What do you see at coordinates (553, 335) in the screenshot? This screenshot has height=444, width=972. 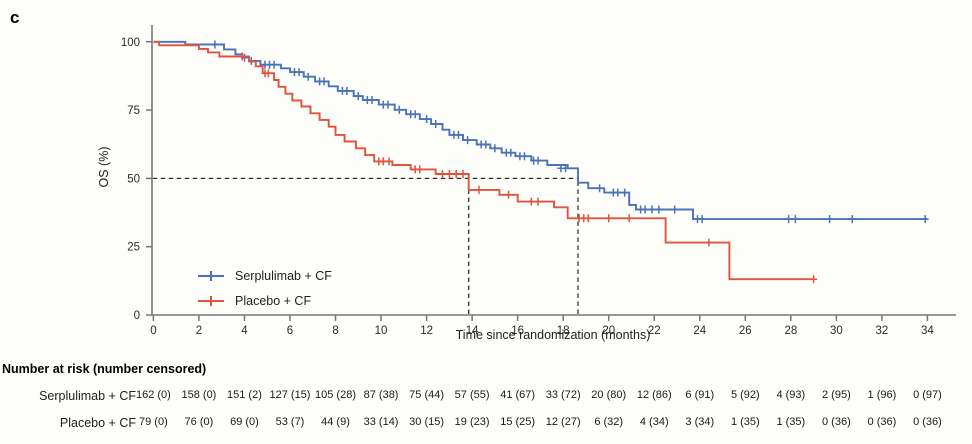 I see `x-axis-title: Time since randomization (months)` at bounding box center [553, 335].